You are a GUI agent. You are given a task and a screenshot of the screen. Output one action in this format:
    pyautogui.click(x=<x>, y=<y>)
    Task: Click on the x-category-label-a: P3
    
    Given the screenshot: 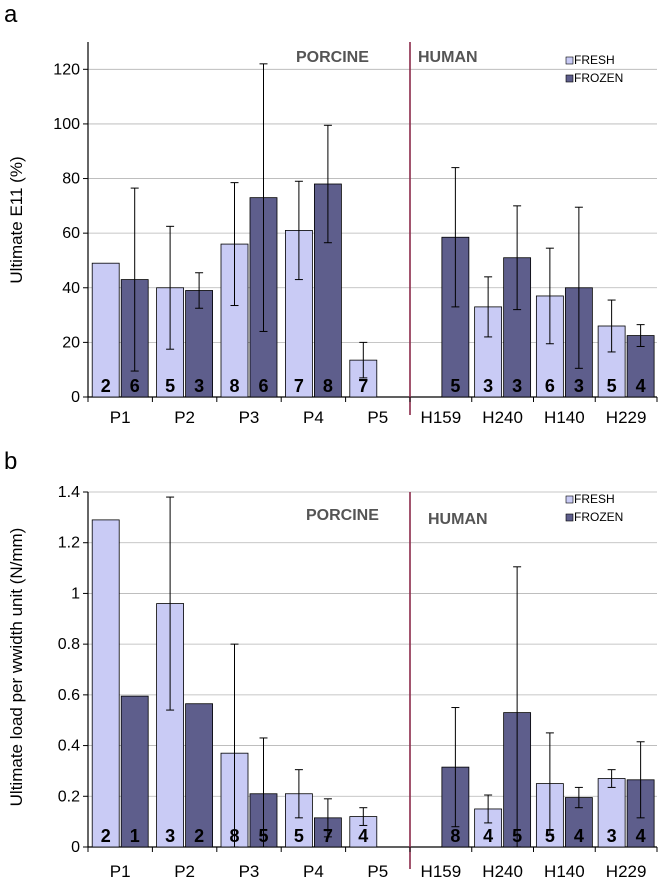 What is the action you would take?
    pyautogui.click(x=249, y=417)
    